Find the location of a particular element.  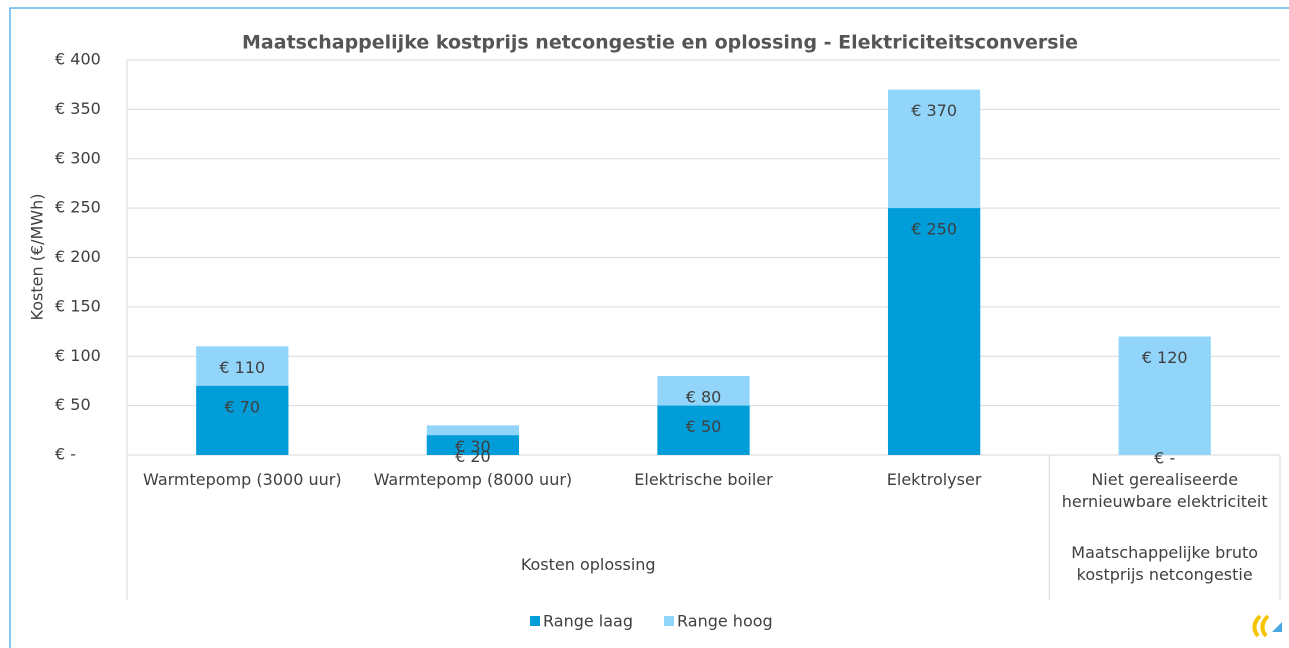

y-tick-label: € 200 is located at coordinates (78, 256).